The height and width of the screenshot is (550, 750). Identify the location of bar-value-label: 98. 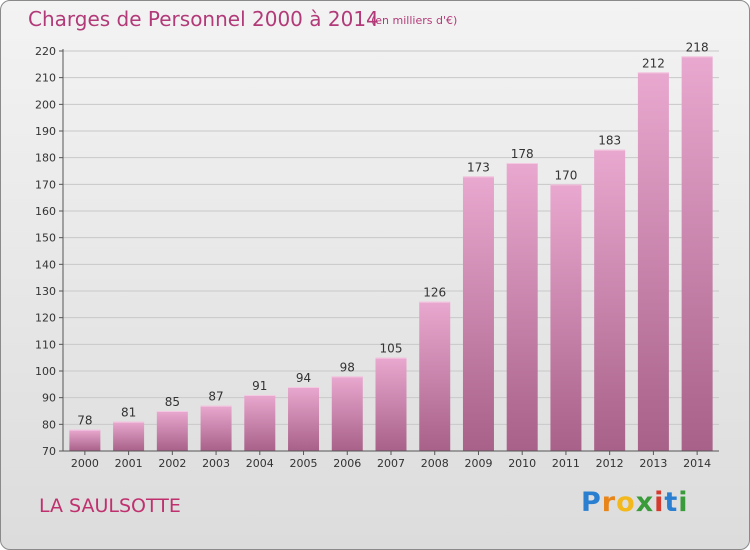
(347, 367).